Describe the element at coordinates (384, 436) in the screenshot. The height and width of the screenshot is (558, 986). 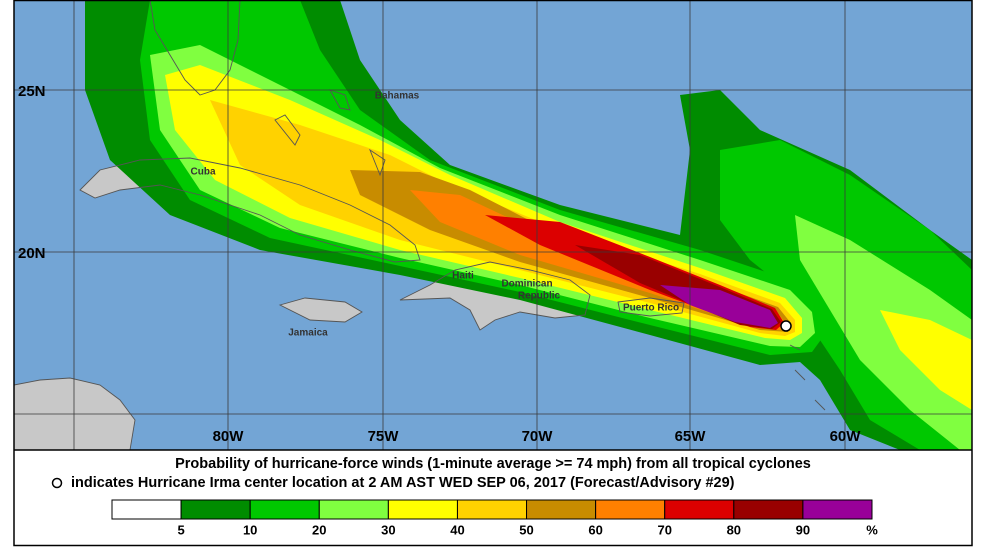
I see `lon-label: 75W` at that location.